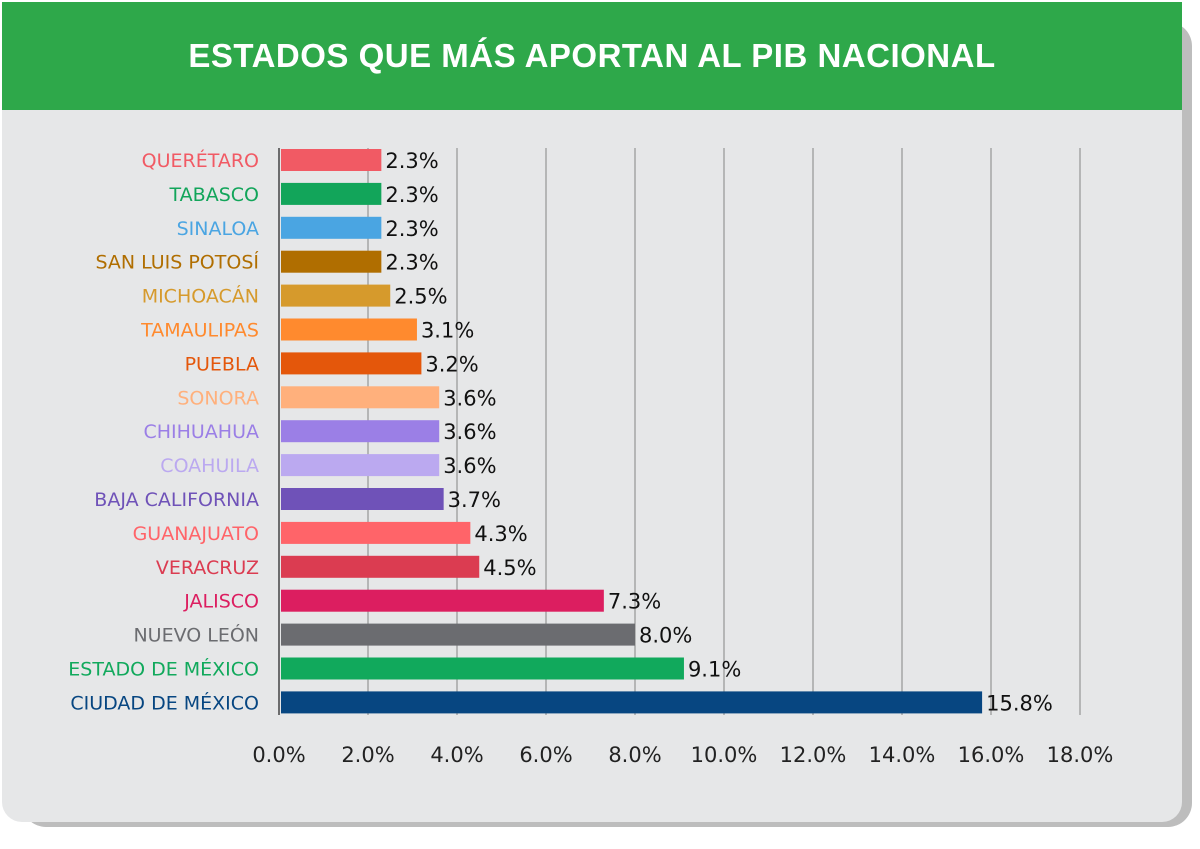  I want to click on x-tick-label: 6.0%, so click(545, 755).